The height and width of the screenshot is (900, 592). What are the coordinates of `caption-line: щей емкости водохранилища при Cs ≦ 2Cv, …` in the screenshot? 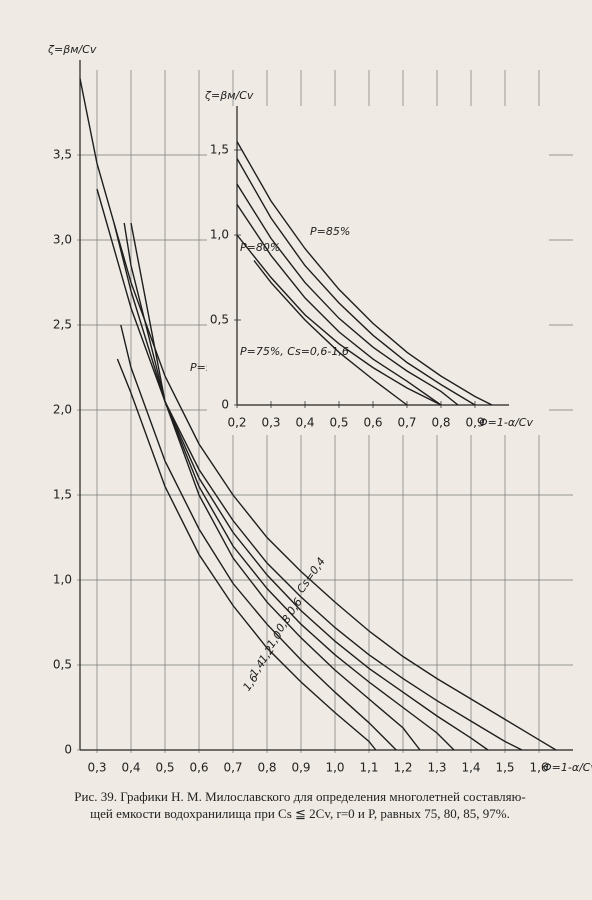 It's located at (300, 813).